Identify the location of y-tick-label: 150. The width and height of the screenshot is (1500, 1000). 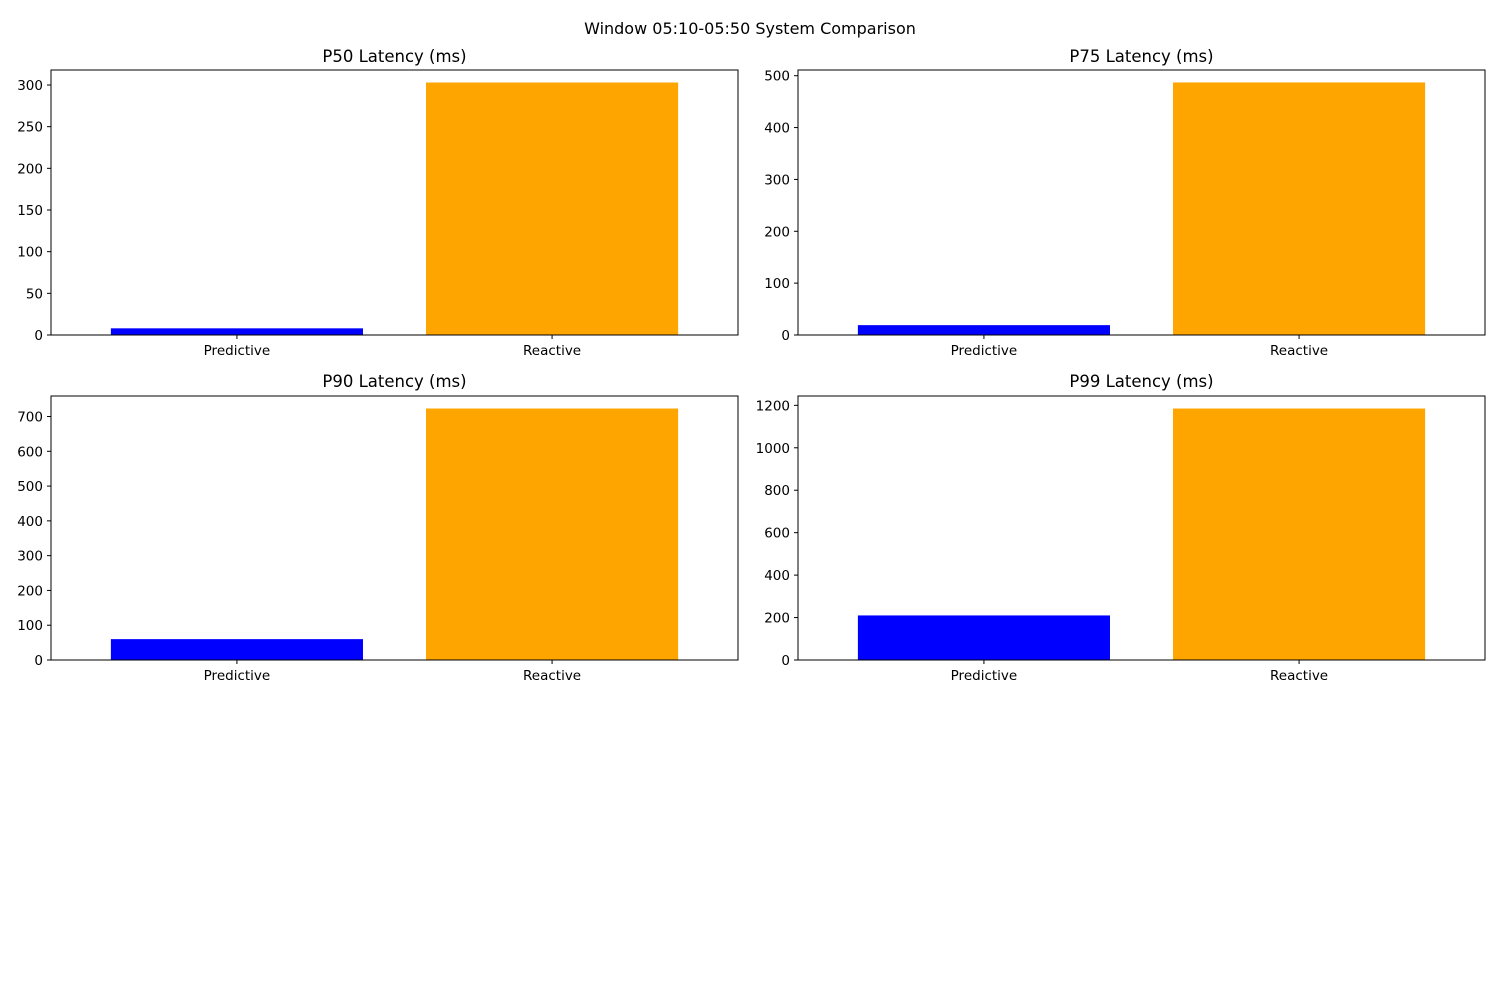
(30, 211).